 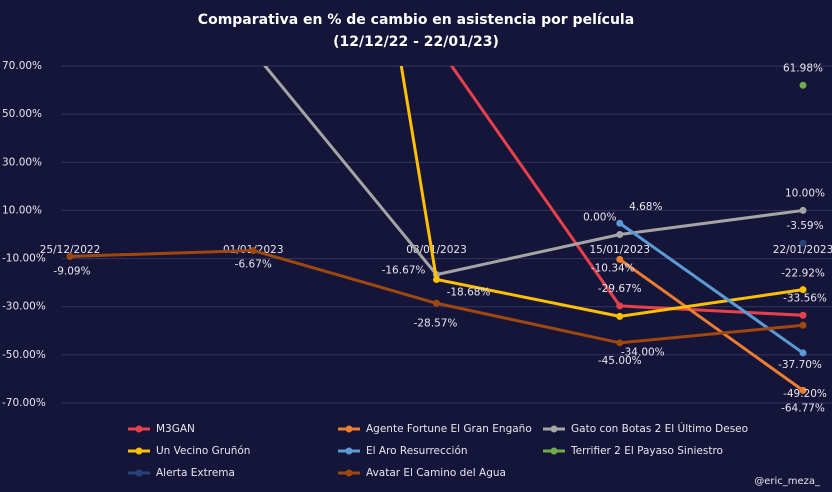 What do you see at coordinates (449, 429) in the screenshot?
I see `legend-label: Agente Fortune El Gran Engaño` at bounding box center [449, 429].